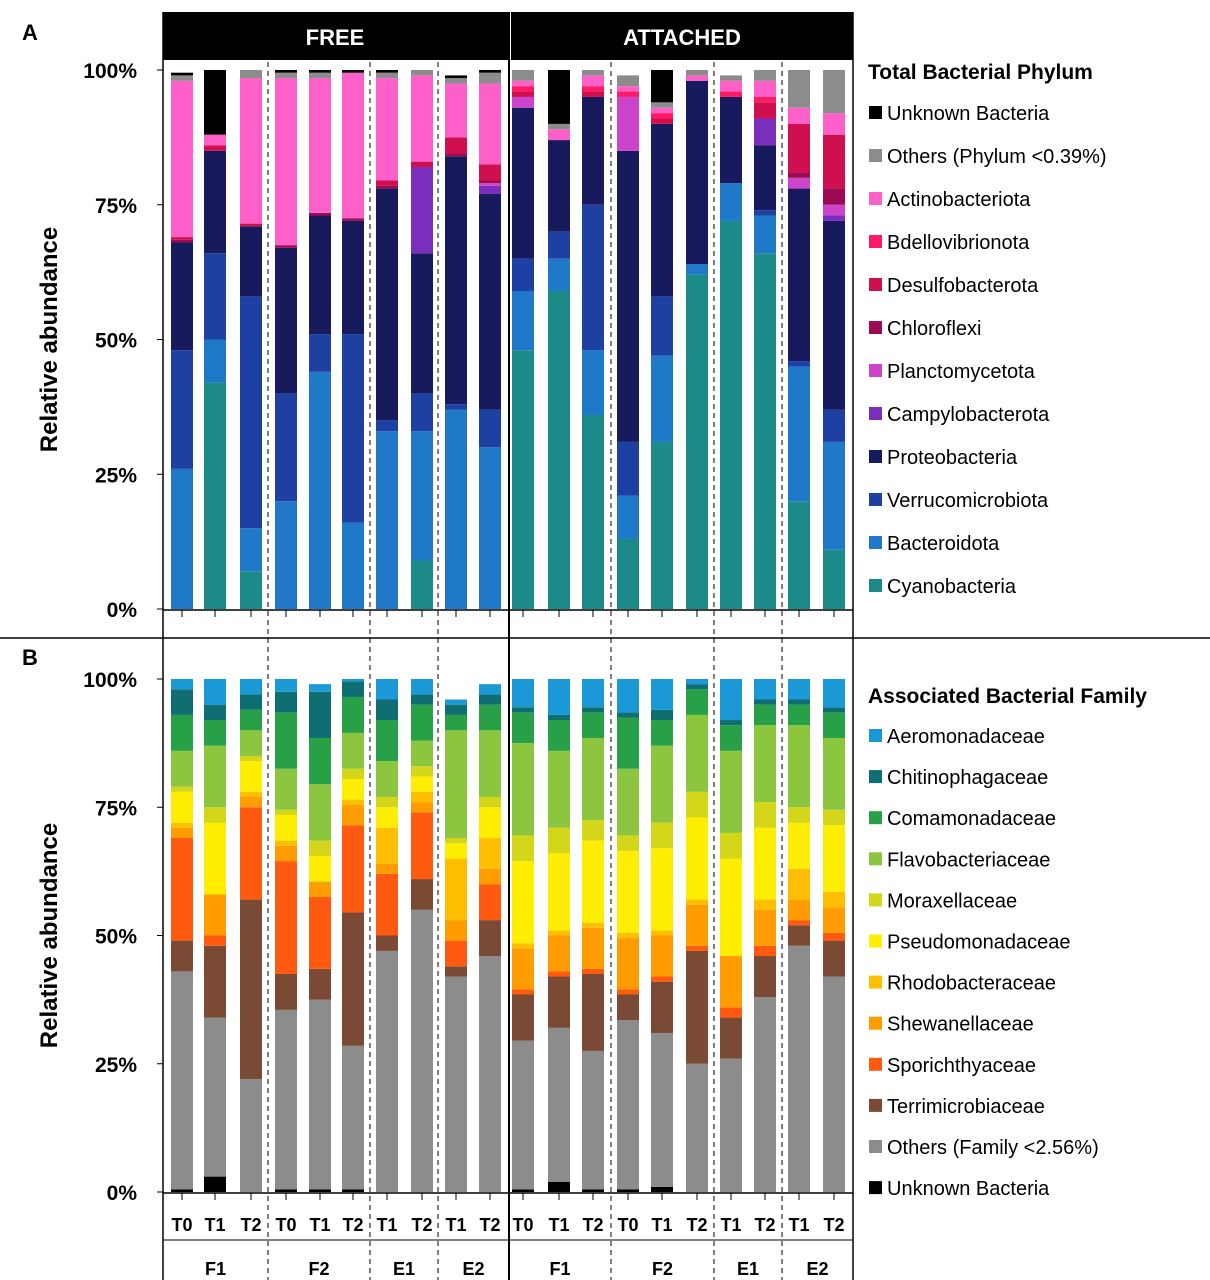 This screenshot has height=1280, width=1210. What do you see at coordinates (997, 157) in the screenshot?
I see `legend-label: Others (Phylum <0.39%)` at bounding box center [997, 157].